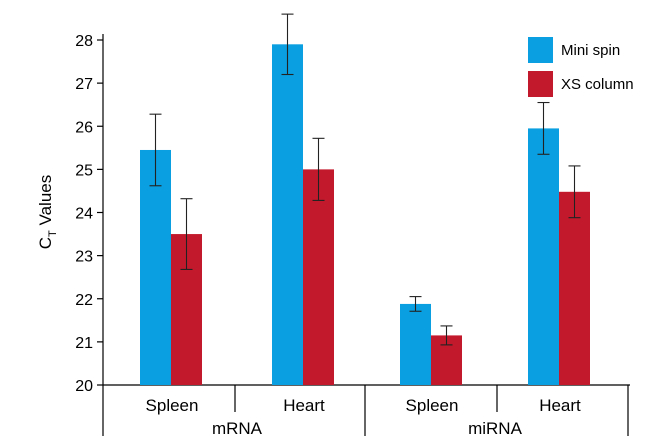 This screenshot has height=438, width=654. I want to click on legend-label: Mini spin, so click(590, 50).